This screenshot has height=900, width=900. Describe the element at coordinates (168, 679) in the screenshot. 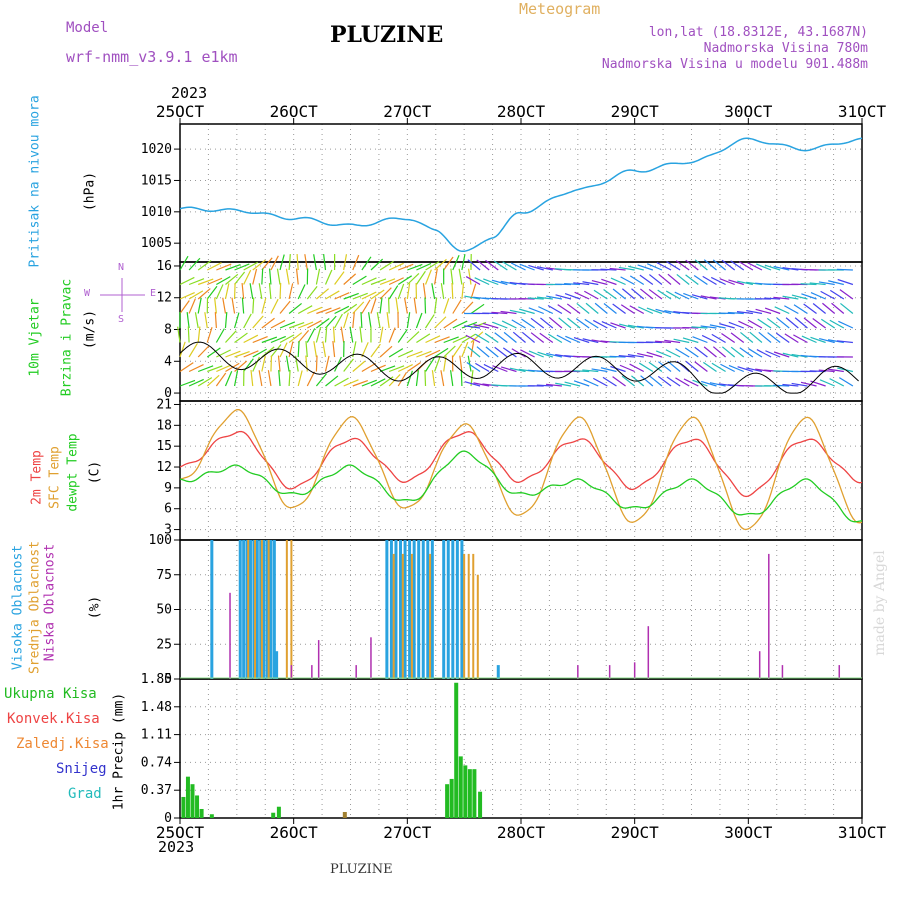

I see `y-tick-label: 0` at that location.